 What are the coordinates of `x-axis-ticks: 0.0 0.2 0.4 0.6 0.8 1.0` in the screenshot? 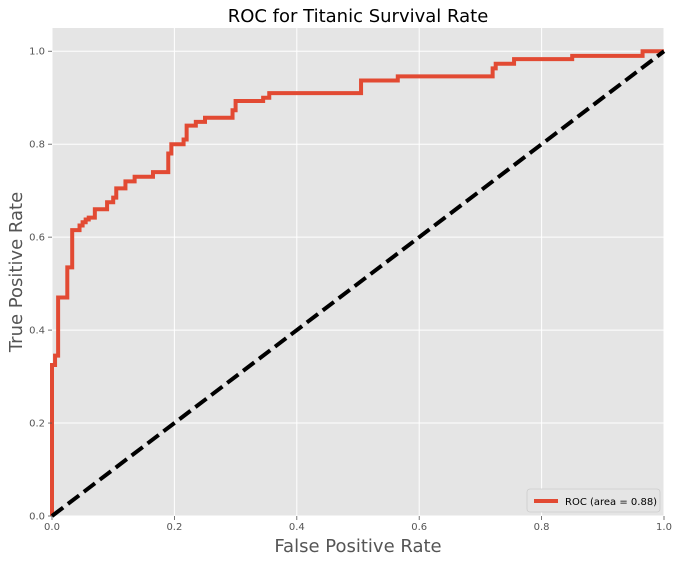 It's located at (358, 524).